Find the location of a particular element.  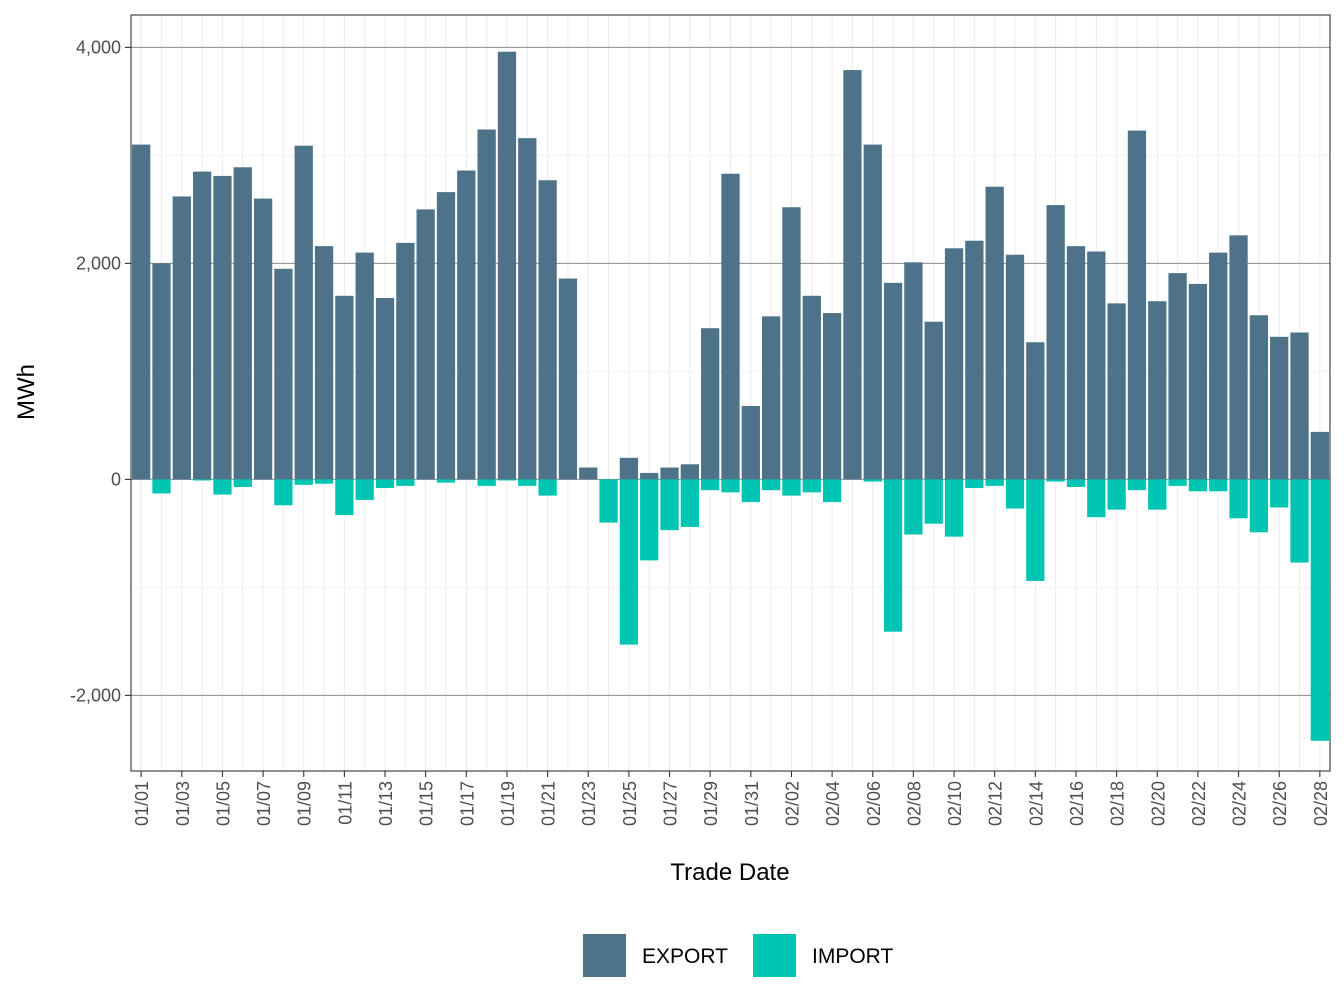

y-tick-label: 4,000 is located at coordinates (98, 47).